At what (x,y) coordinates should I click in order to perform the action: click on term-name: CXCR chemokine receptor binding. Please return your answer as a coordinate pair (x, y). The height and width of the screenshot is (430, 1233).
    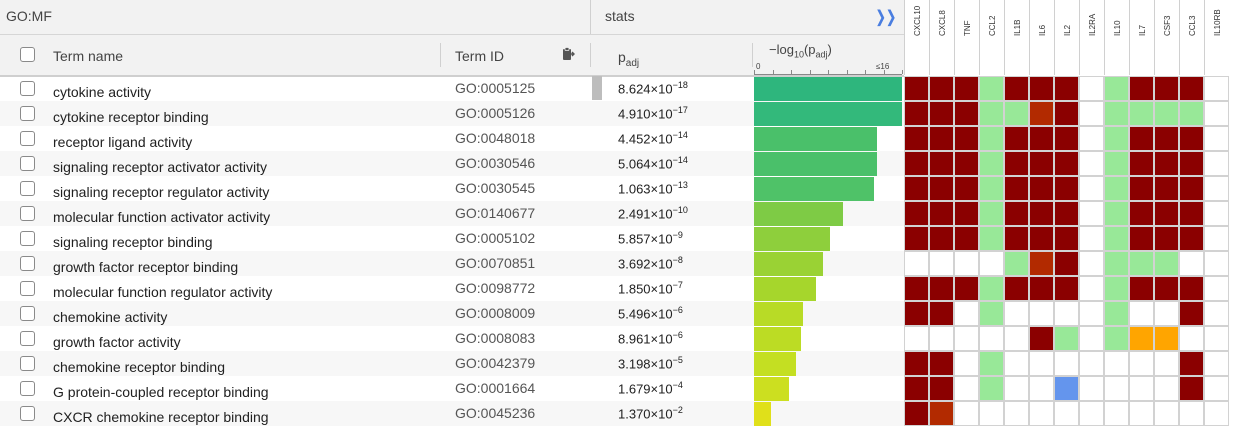
    Looking at the image, I should click on (161, 417).